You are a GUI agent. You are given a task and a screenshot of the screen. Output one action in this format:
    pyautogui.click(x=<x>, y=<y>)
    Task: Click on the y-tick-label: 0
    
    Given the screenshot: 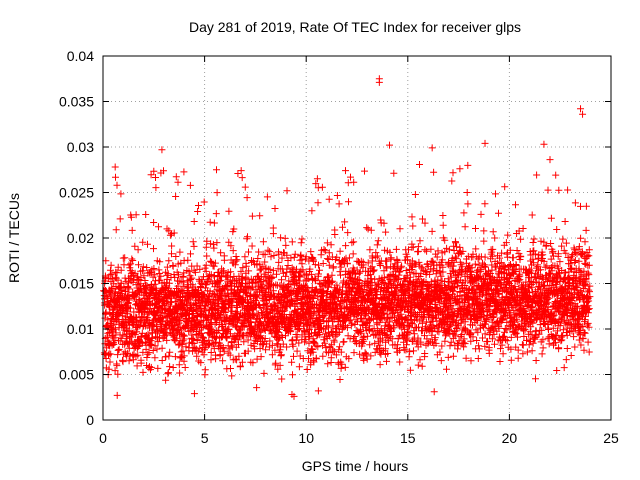 What is the action you would take?
    pyautogui.click(x=90, y=420)
    